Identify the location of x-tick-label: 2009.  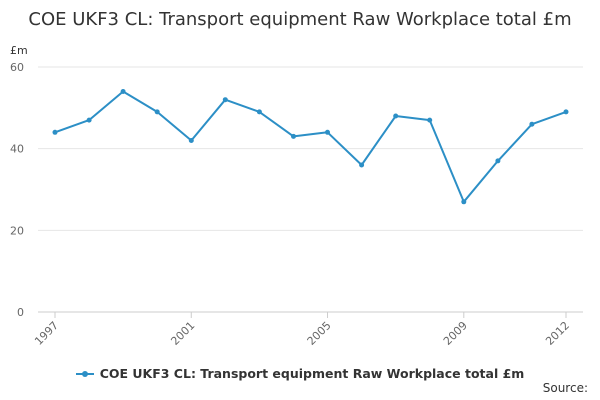
(455, 333).